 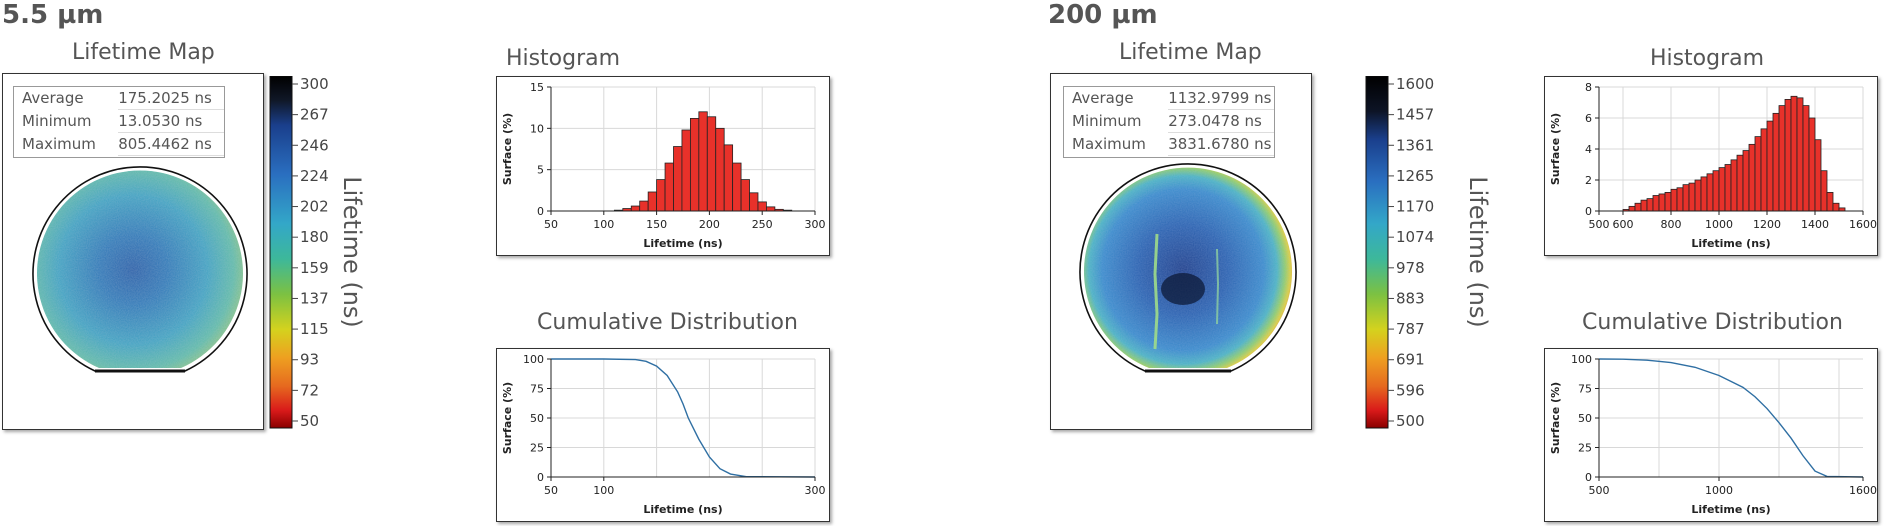 What do you see at coordinates (53, 15) in the screenshot?
I see `sample-title-1: 5.5 µm` at bounding box center [53, 15].